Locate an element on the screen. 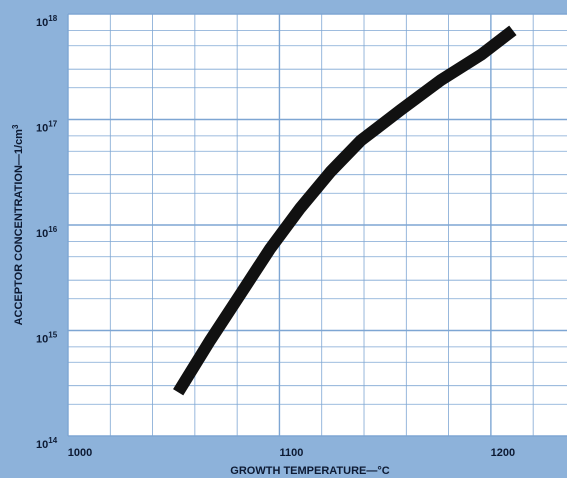 The image size is (567, 478). y-tick-label: 1014 is located at coordinates (47, 443).